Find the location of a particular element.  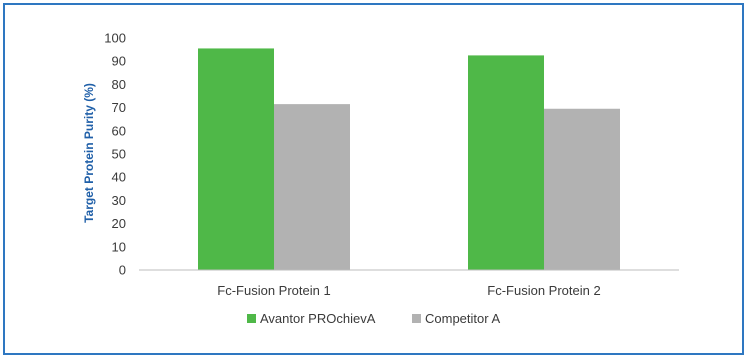

legend: Avantor PROchievA Competitor A is located at coordinates (373, 318).